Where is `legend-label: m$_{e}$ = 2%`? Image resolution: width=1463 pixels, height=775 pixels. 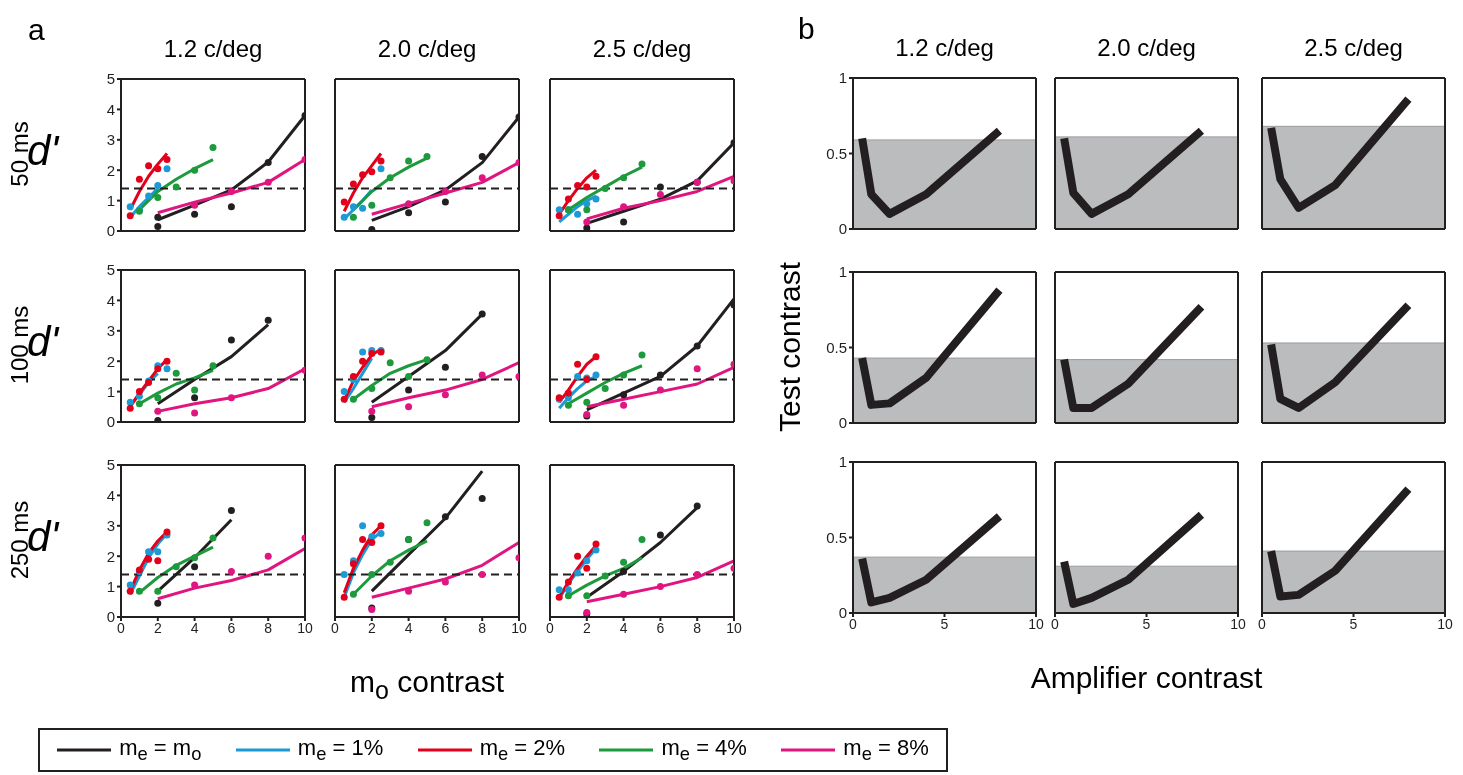 legend-label: m$_{e}$ = 2% is located at coordinates (522, 750).